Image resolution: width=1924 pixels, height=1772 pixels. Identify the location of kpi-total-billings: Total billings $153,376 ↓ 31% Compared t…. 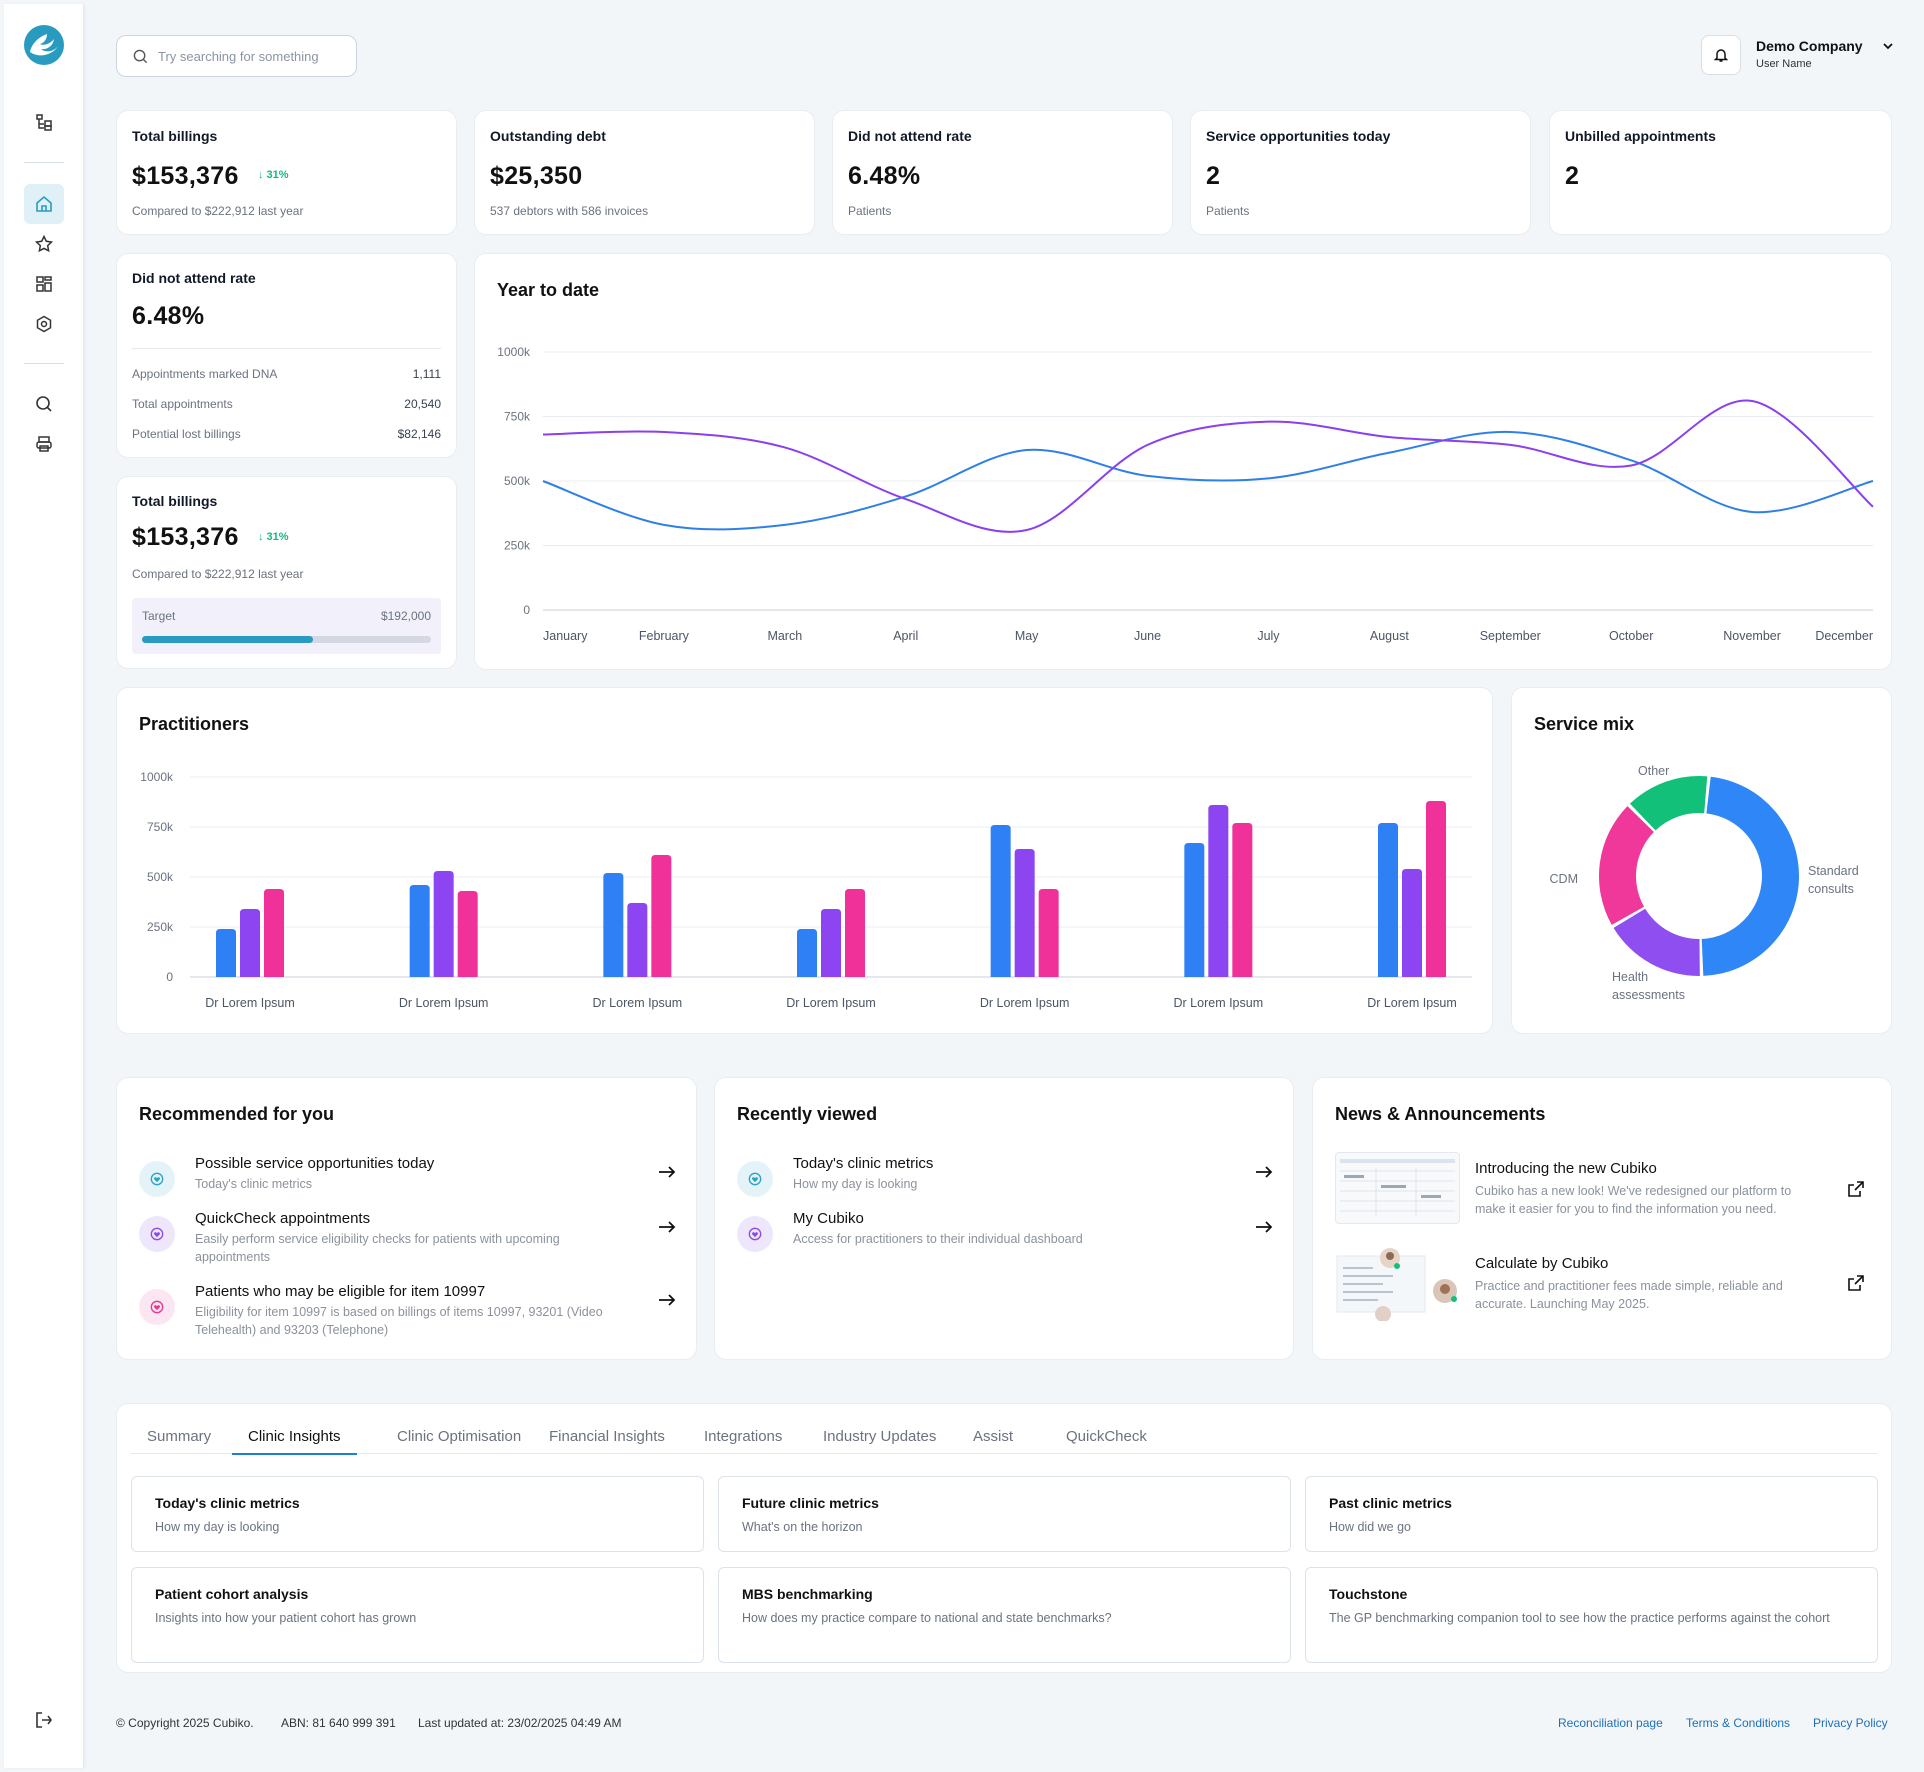
(286, 172).